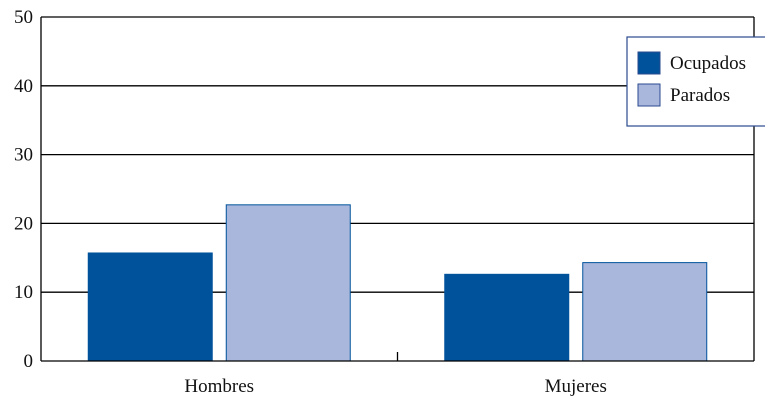 The height and width of the screenshot is (400, 765). What do you see at coordinates (23, 155) in the screenshot?
I see `y-tick-label: 30` at bounding box center [23, 155].